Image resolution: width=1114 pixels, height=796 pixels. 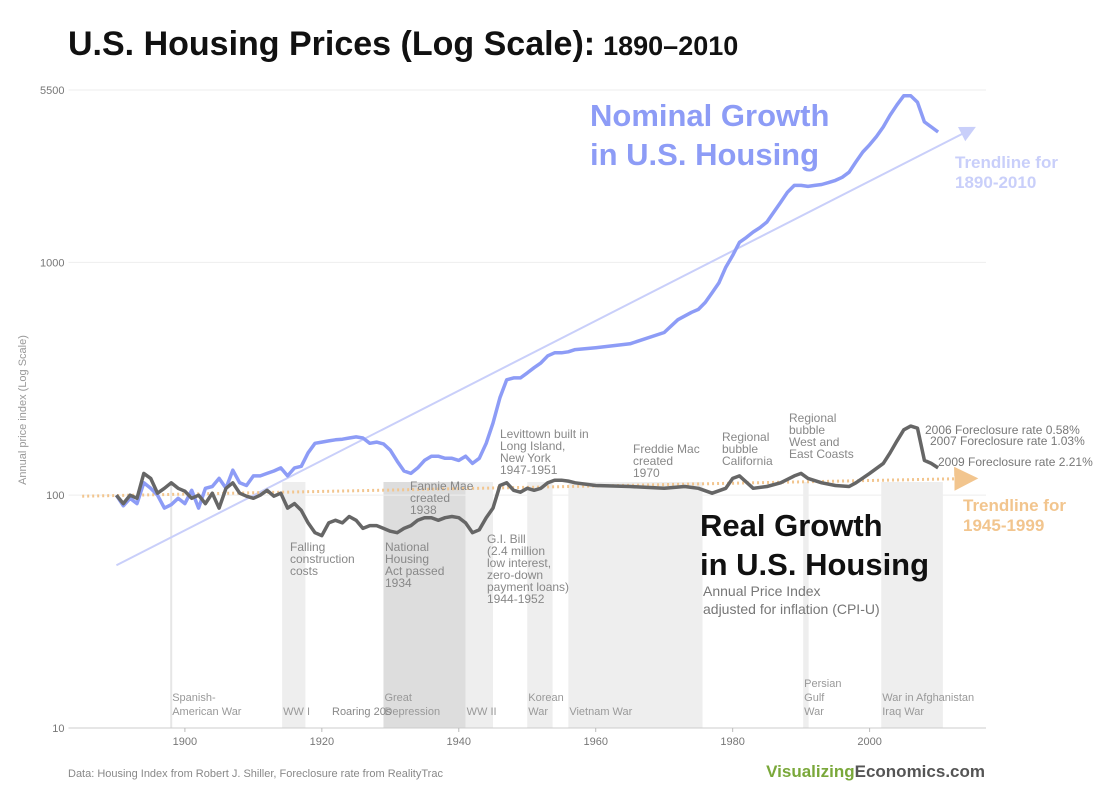 What do you see at coordinates (670, 46) in the screenshot?
I see `title-years: 1890–2010` at bounding box center [670, 46].